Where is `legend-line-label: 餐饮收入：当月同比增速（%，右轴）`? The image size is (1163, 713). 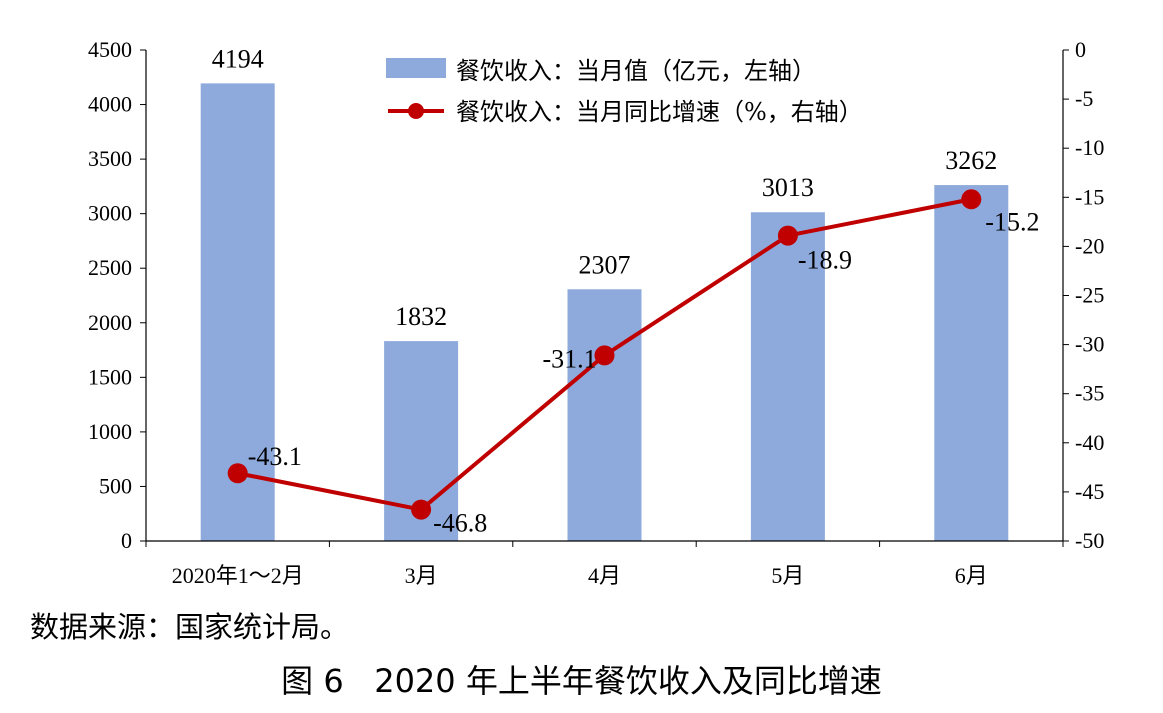
legend-line-label: 餐饮收入：当月同比增速（%，右轴） is located at coordinates (659, 112).